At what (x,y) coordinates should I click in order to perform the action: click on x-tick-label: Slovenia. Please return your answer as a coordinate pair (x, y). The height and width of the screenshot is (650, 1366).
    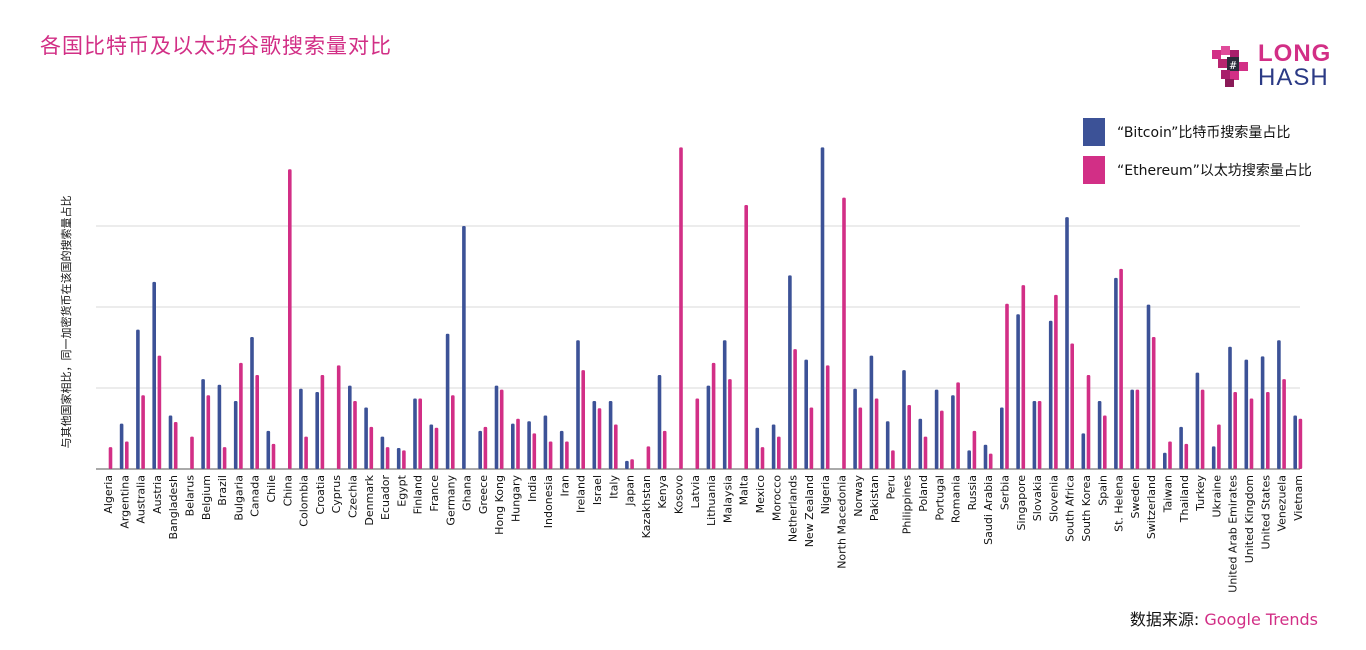
    Looking at the image, I should click on (1053, 498).